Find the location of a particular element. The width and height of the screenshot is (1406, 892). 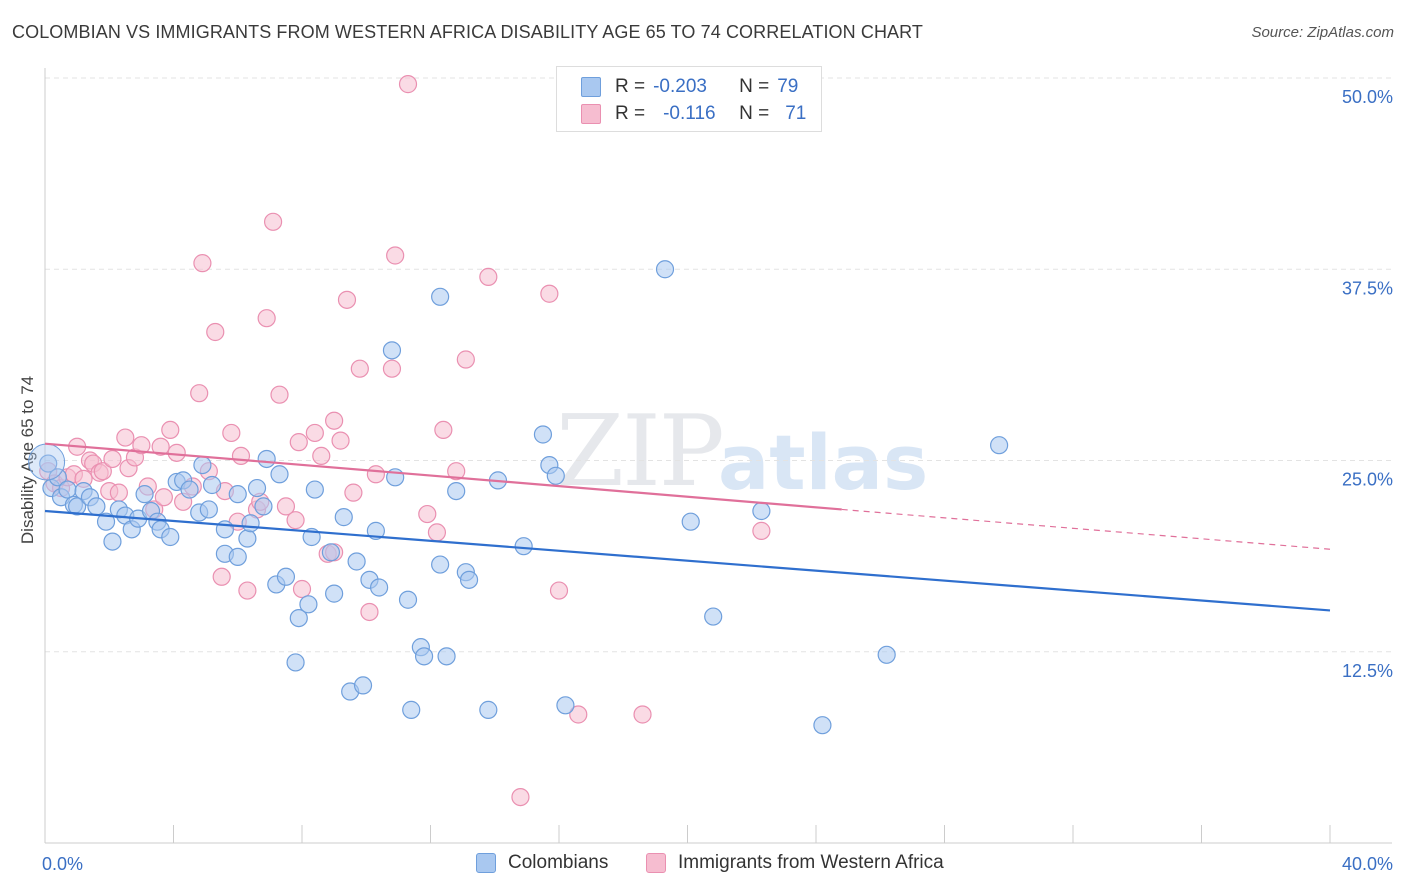

legend-item-immigrants: Immigrants from Western Africa is located at coordinates (795, 863).